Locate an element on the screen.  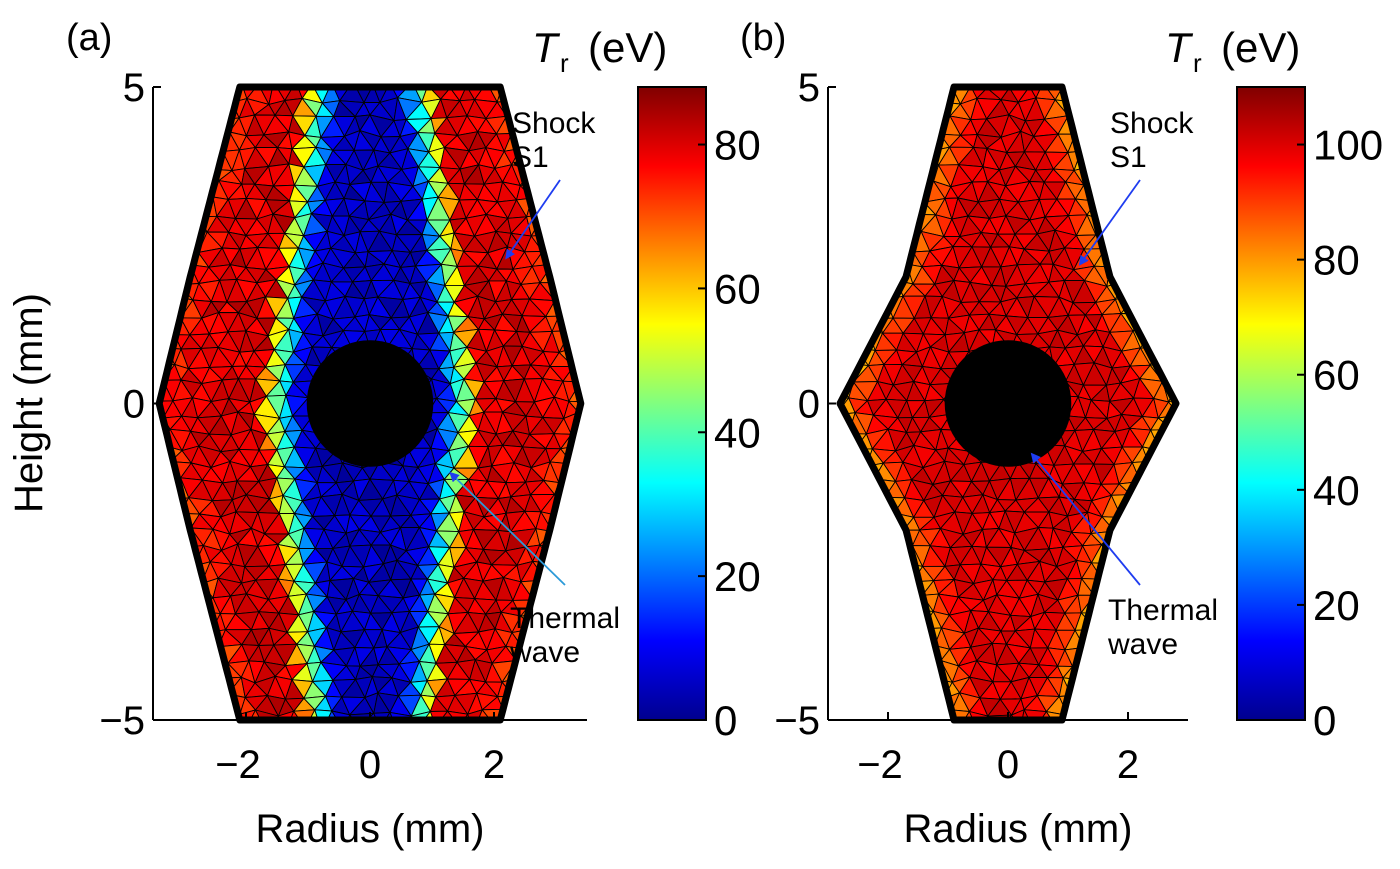
panel-b-colorbar-title-var: T is located at coordinates (1179, 47).